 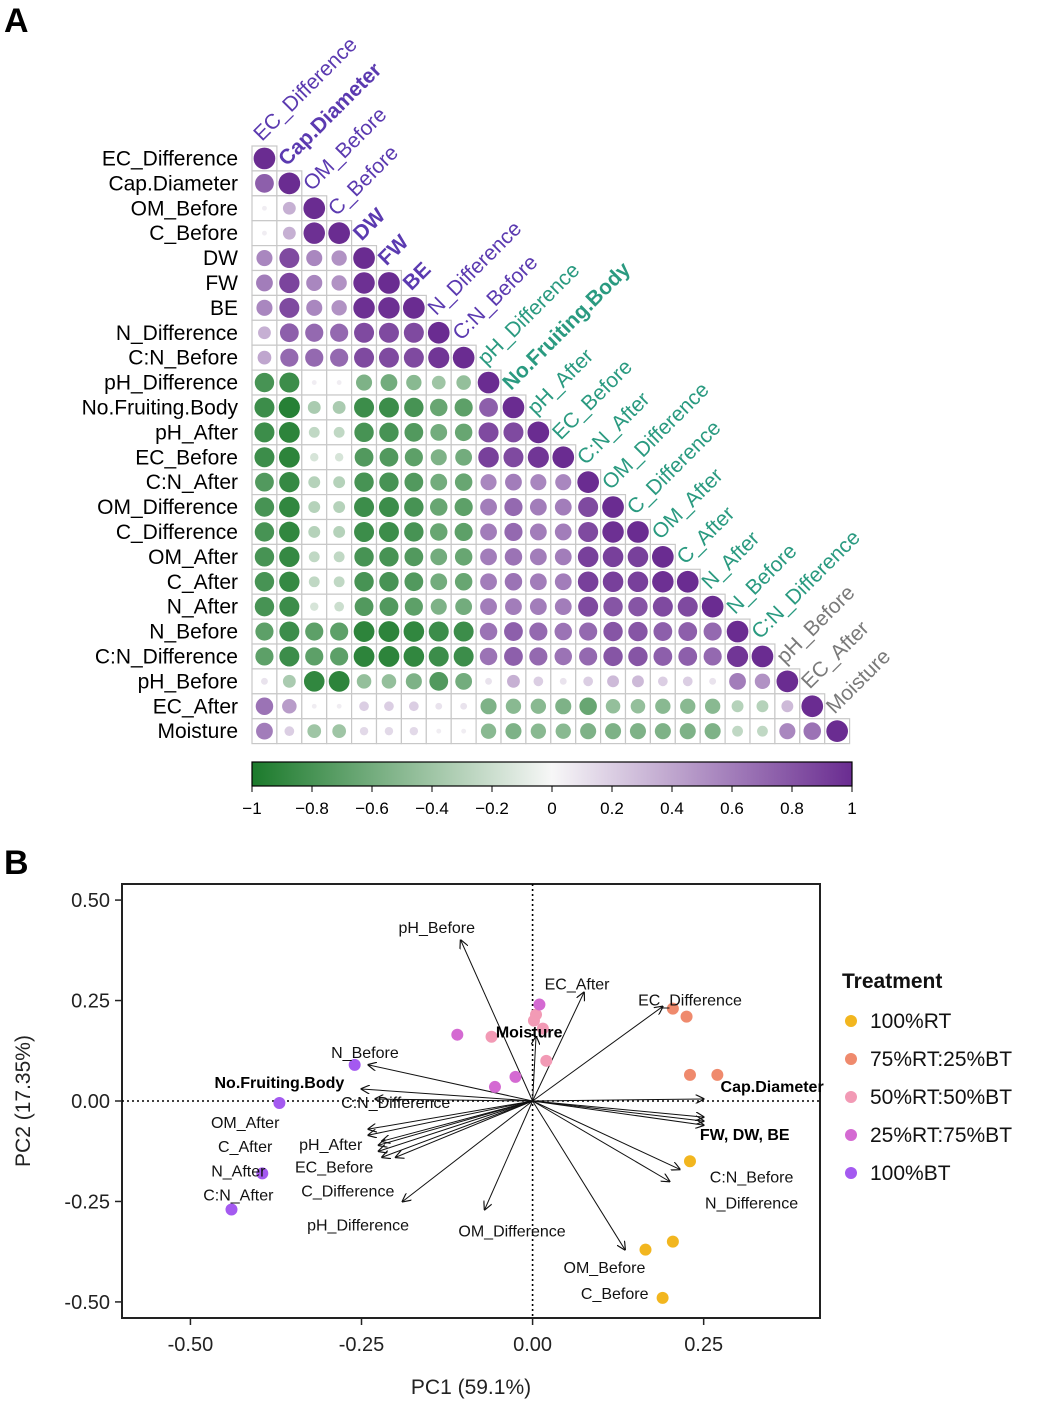 I want to click on colorbar-tick-label: −1, so click(x=251, y=808).